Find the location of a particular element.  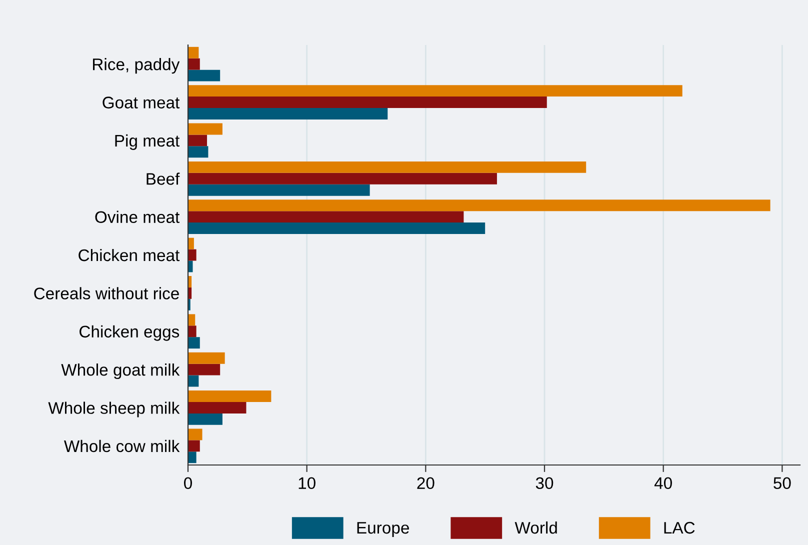

x-tick-label: 40 is located at coordinates (663, 483).